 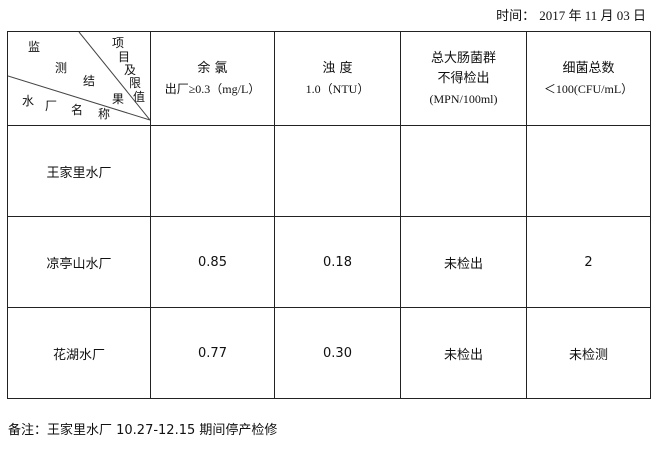 What do you see at coordinates (588, 68) in the screenshot?
I see `header-line: 细菌总数` at bounding box center [588, 68].